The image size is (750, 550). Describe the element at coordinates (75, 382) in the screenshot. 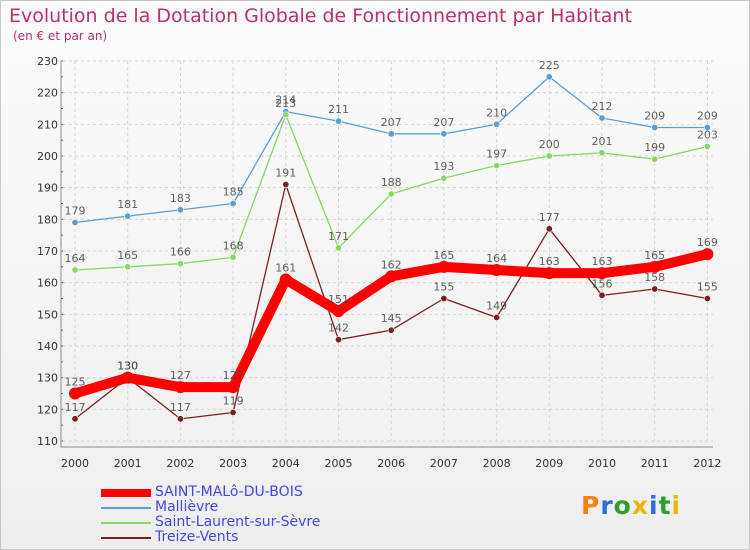

I see `data-label-saint-malo-du-bois: 125` at that location.